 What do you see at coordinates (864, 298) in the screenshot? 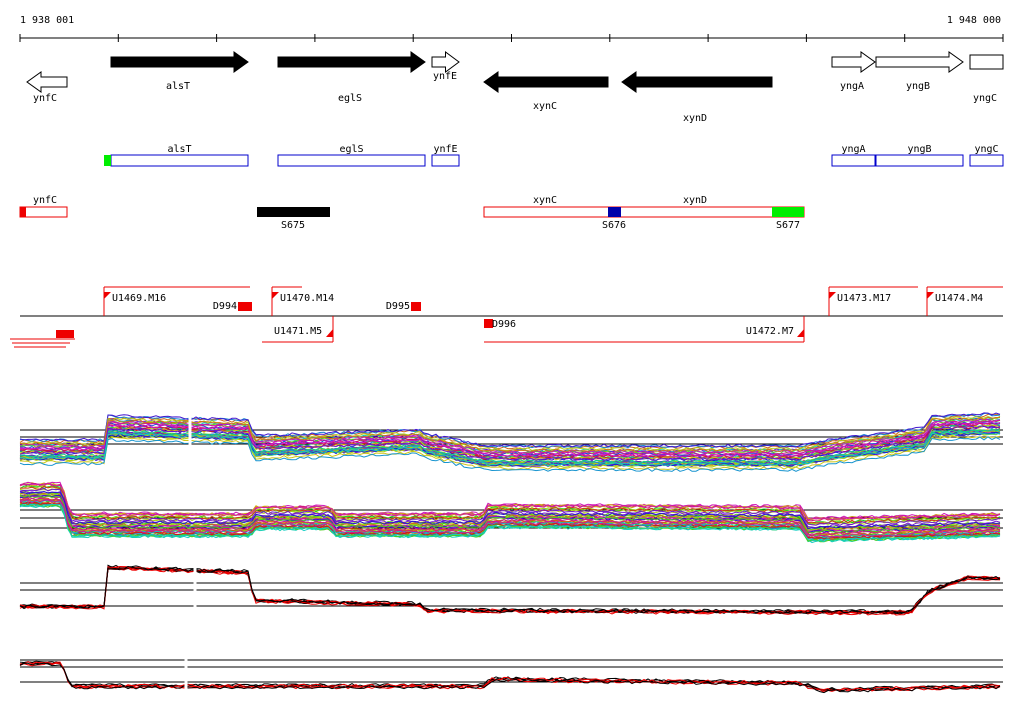
I see `label: U1473.M17` at bounding box center [864, 298].